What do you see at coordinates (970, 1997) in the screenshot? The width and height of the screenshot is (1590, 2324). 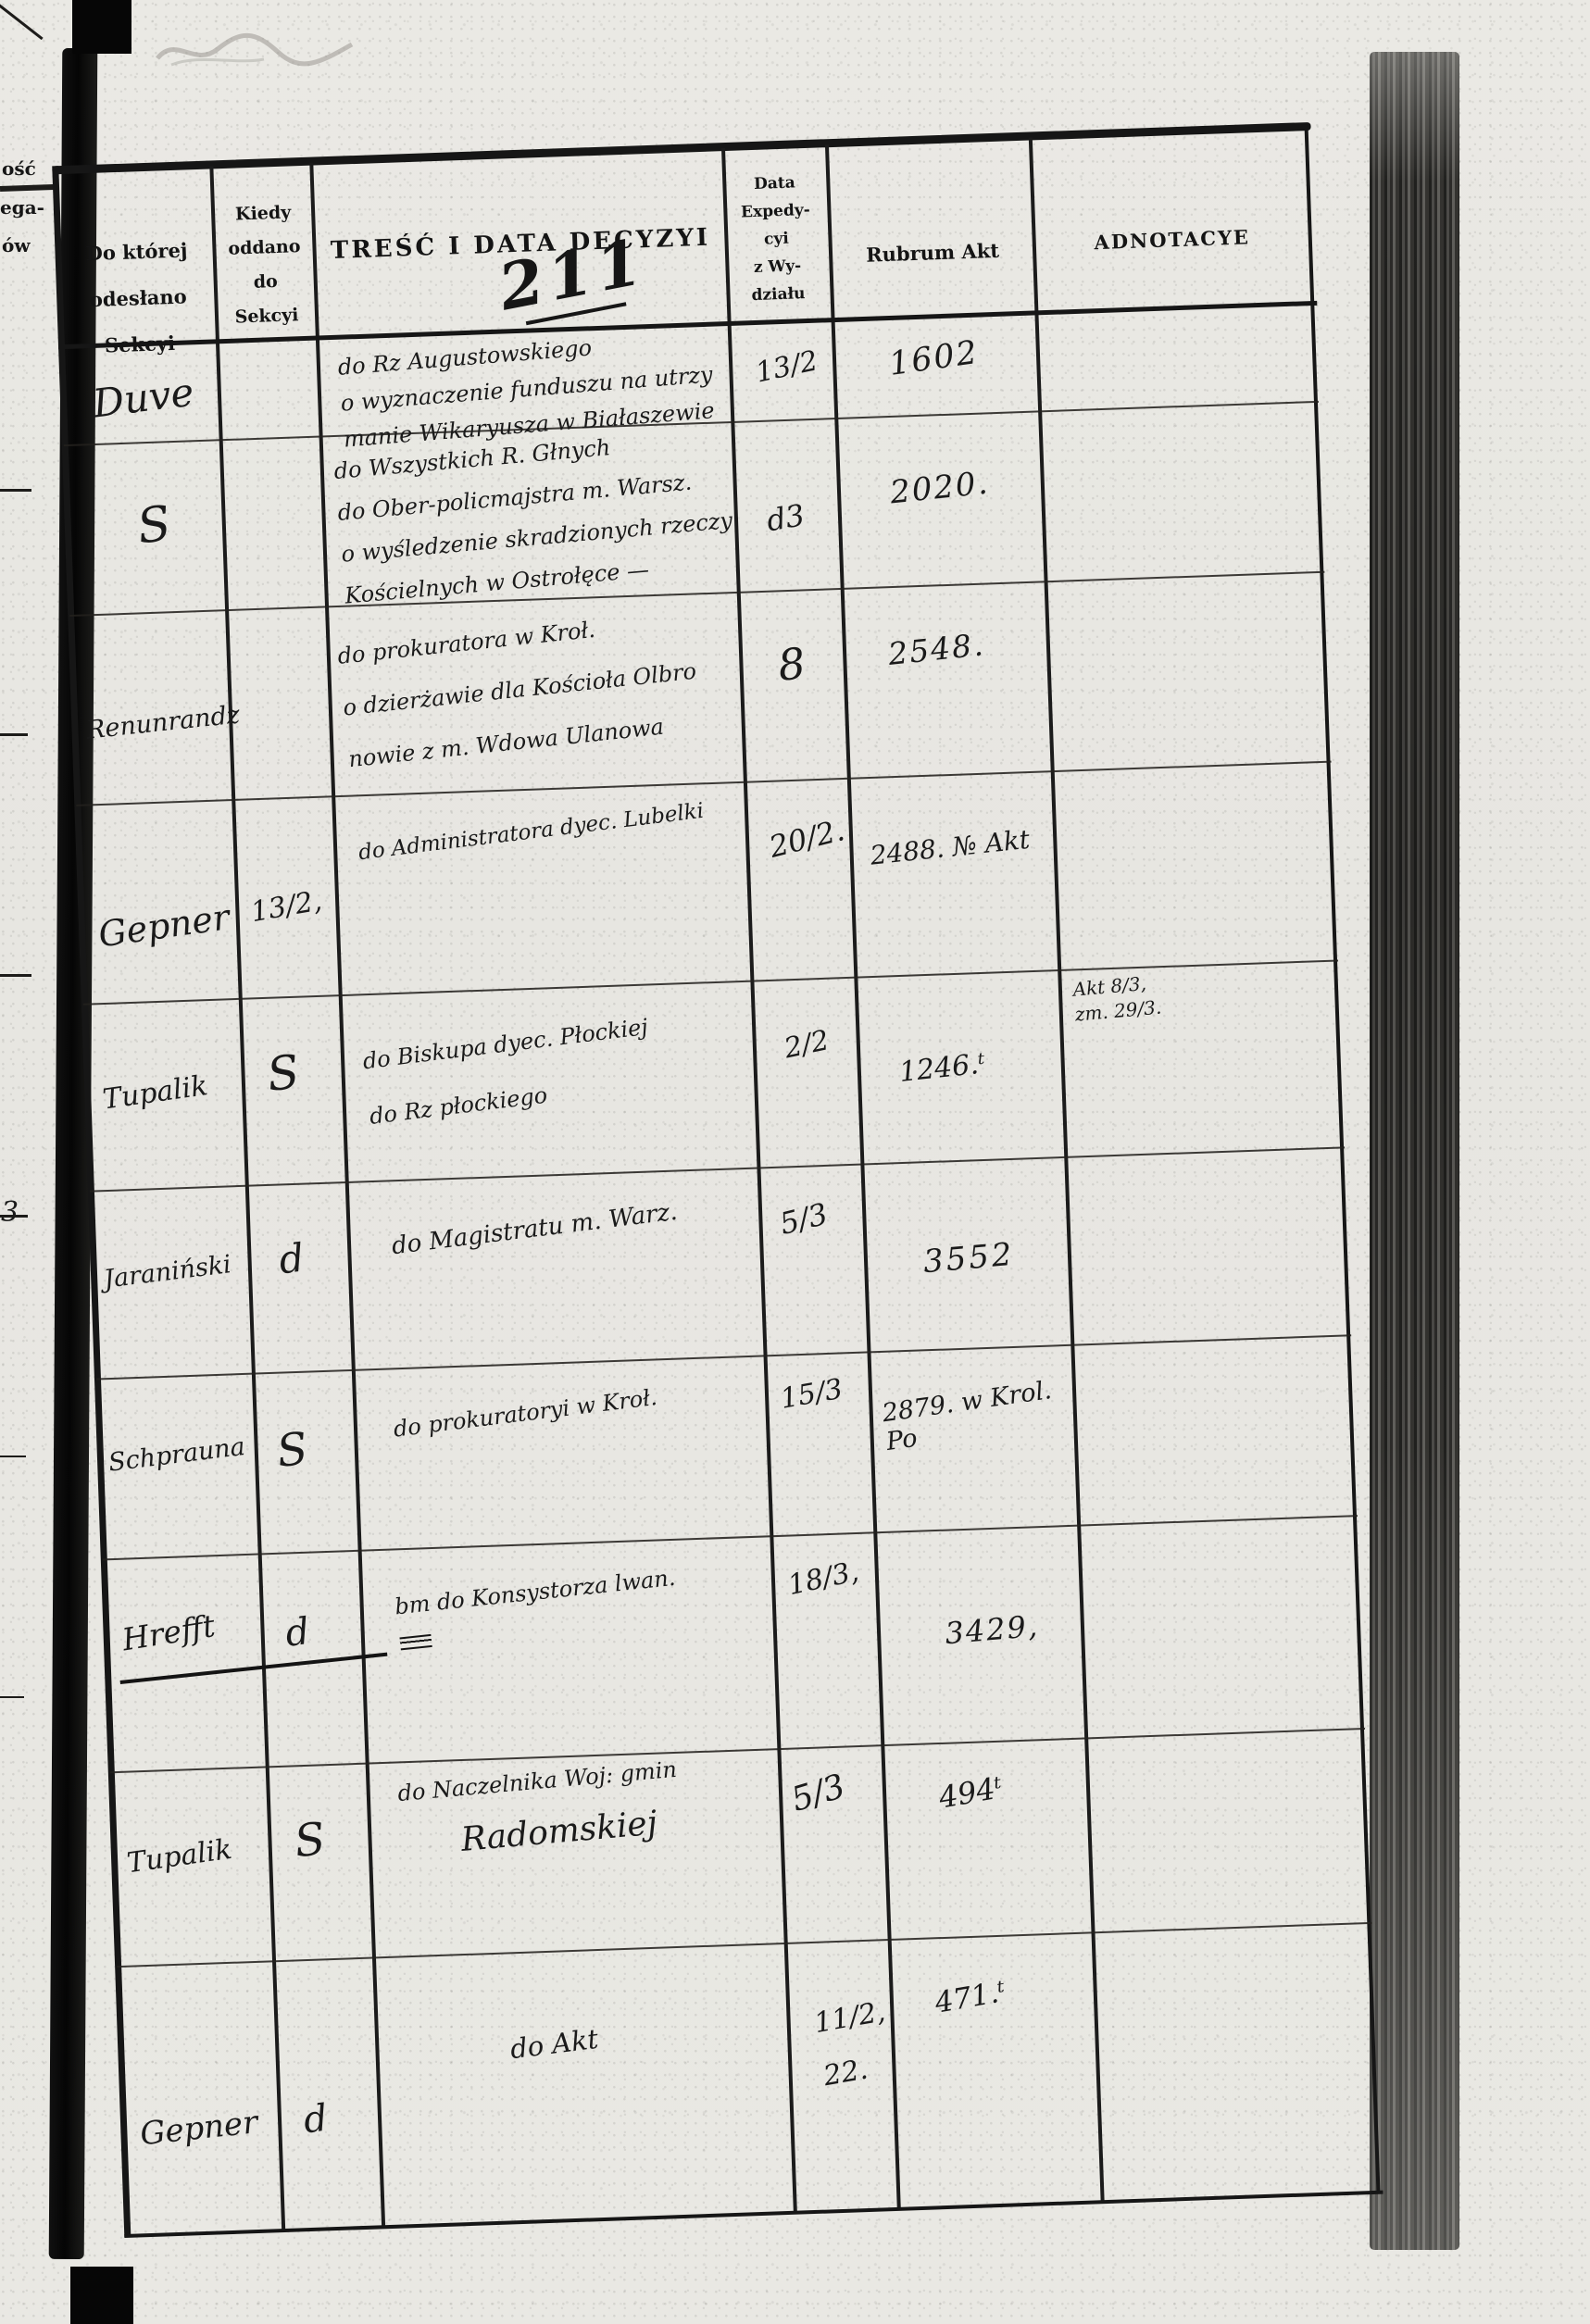 I see `cell-rubrum: 471.ᵗ` at bounding box center [970, 1997].